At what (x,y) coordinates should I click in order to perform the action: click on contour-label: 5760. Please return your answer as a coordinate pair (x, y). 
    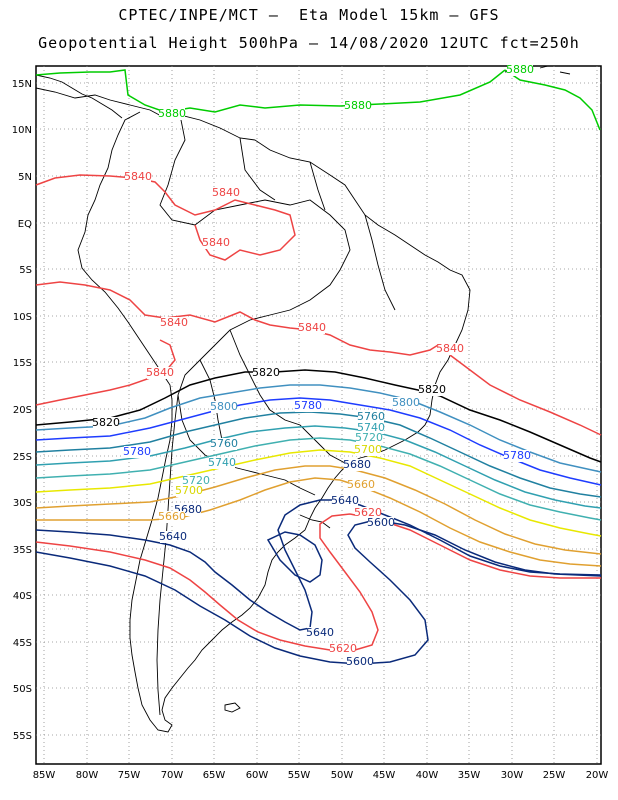
    Looking at the image, I should click on (224, 443).